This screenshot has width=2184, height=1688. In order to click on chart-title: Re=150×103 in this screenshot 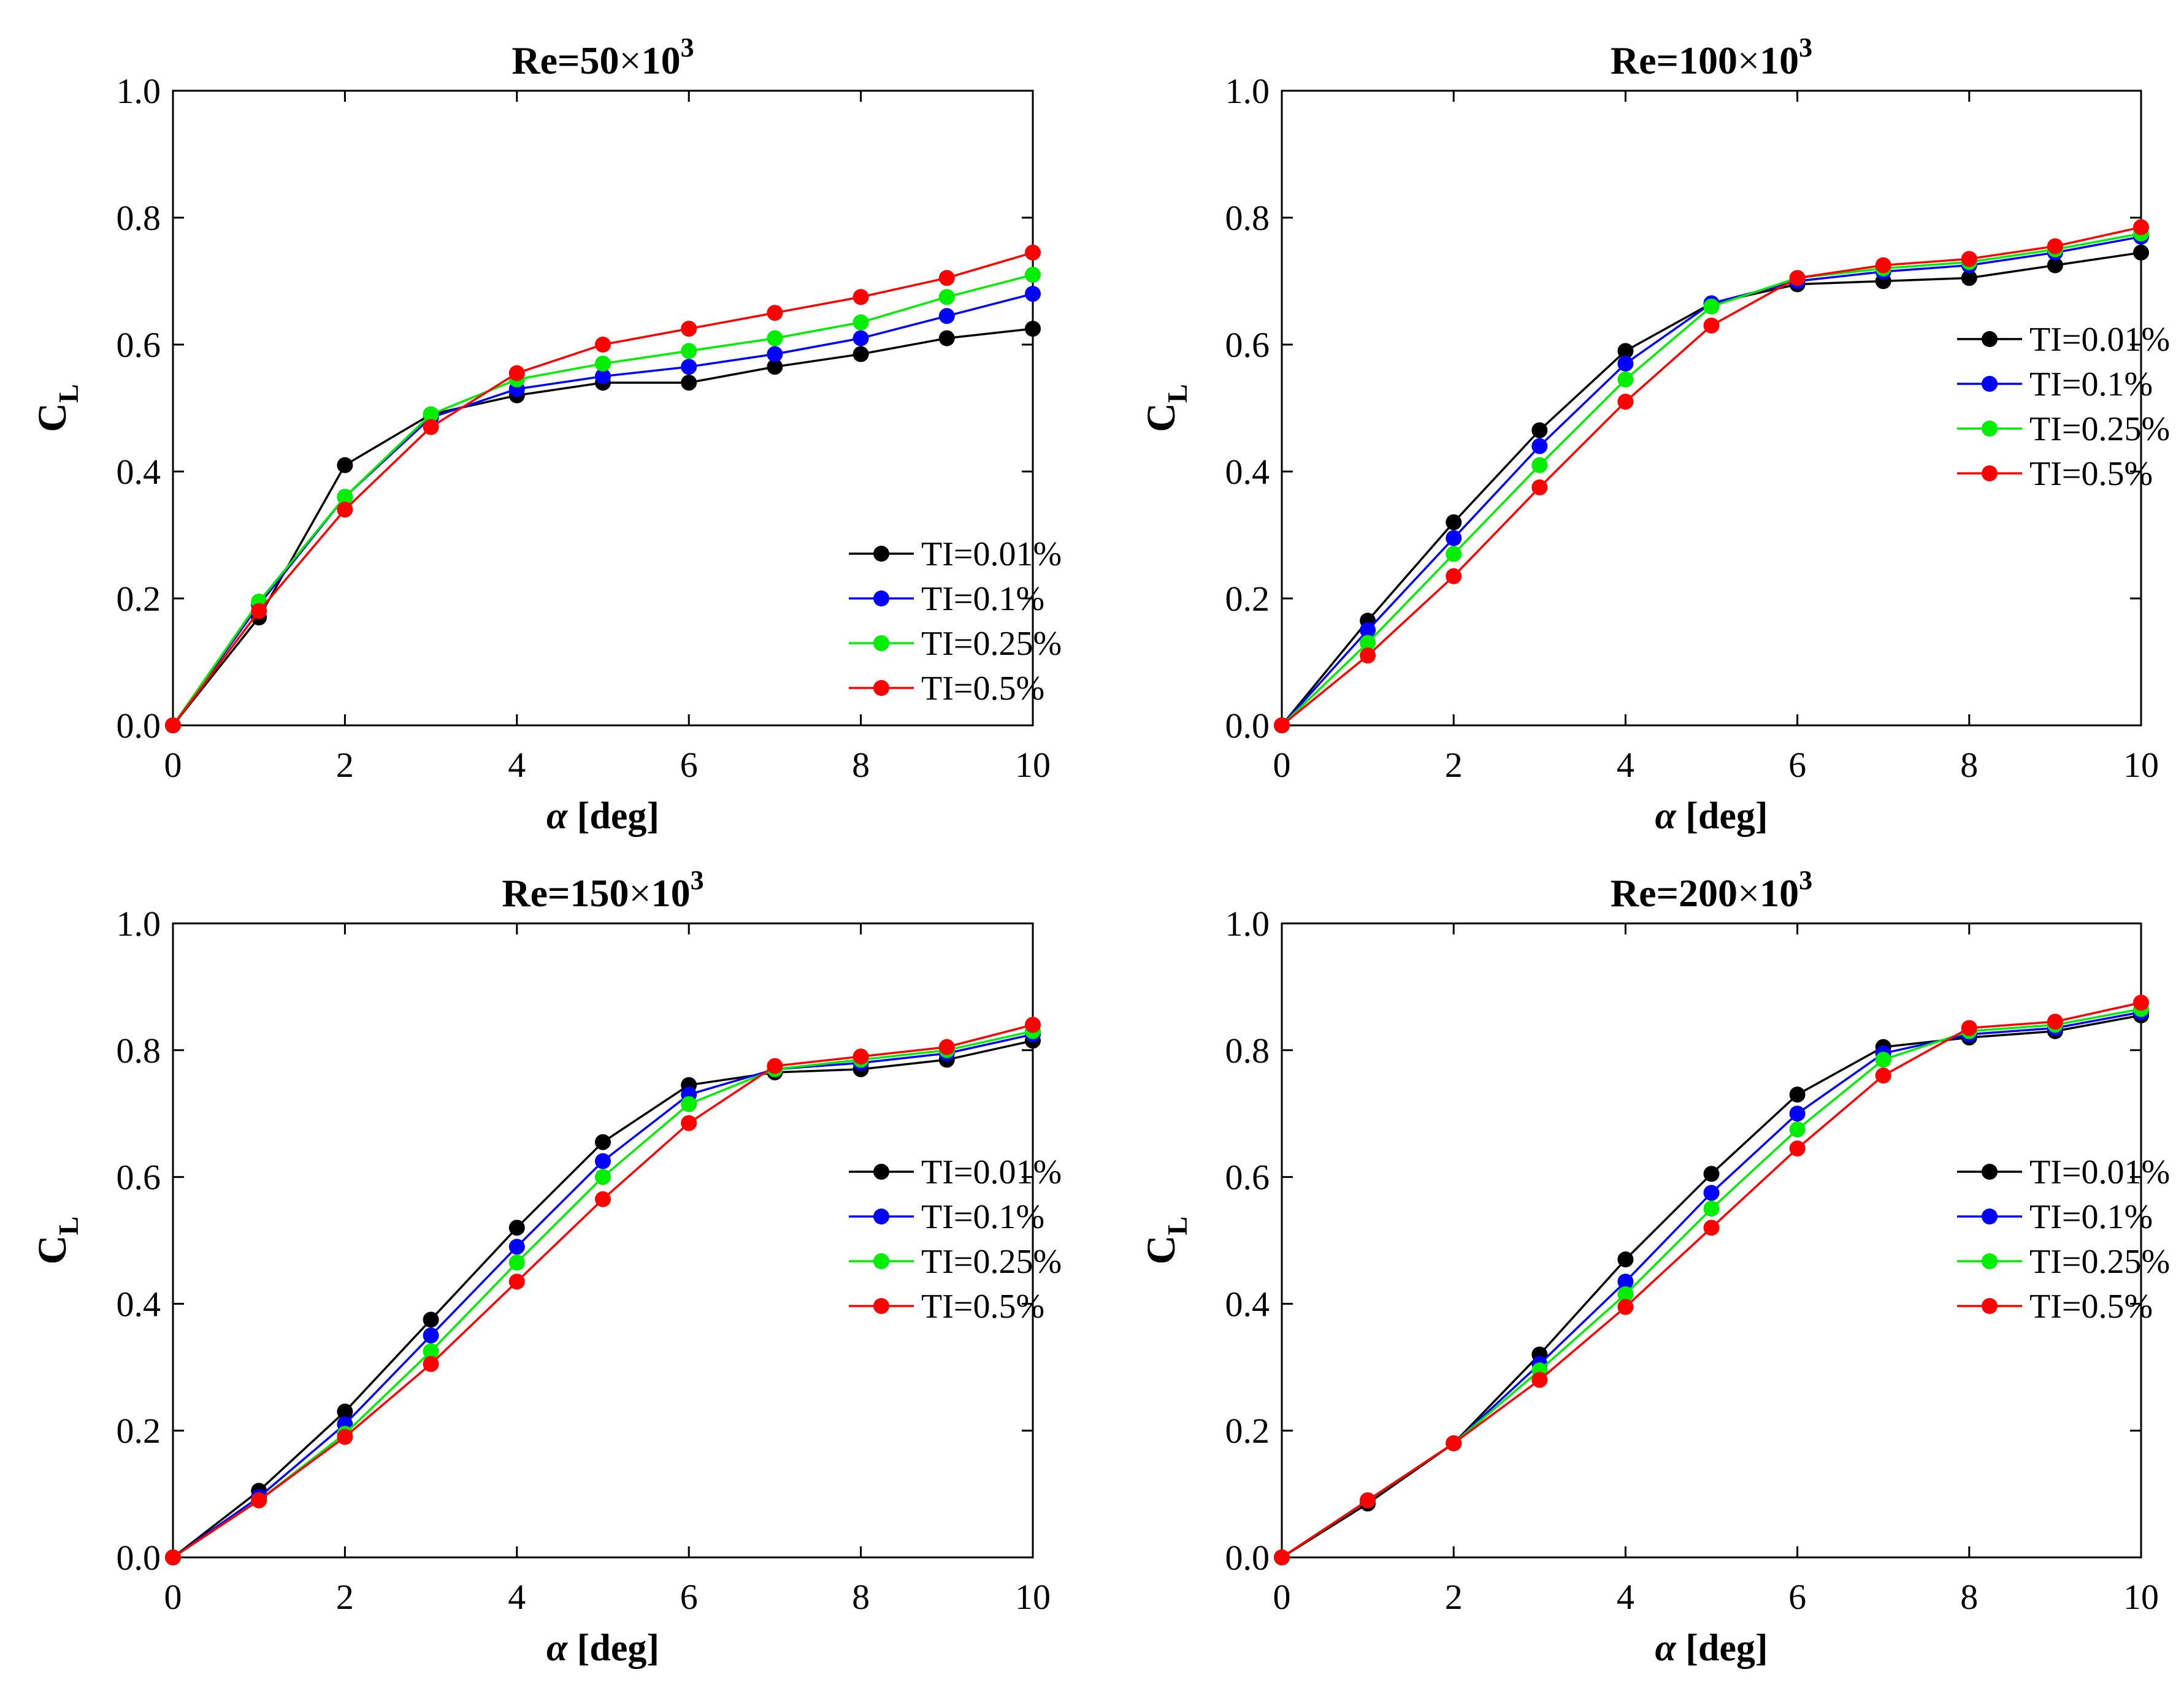, I will do `click(602, 890)`.